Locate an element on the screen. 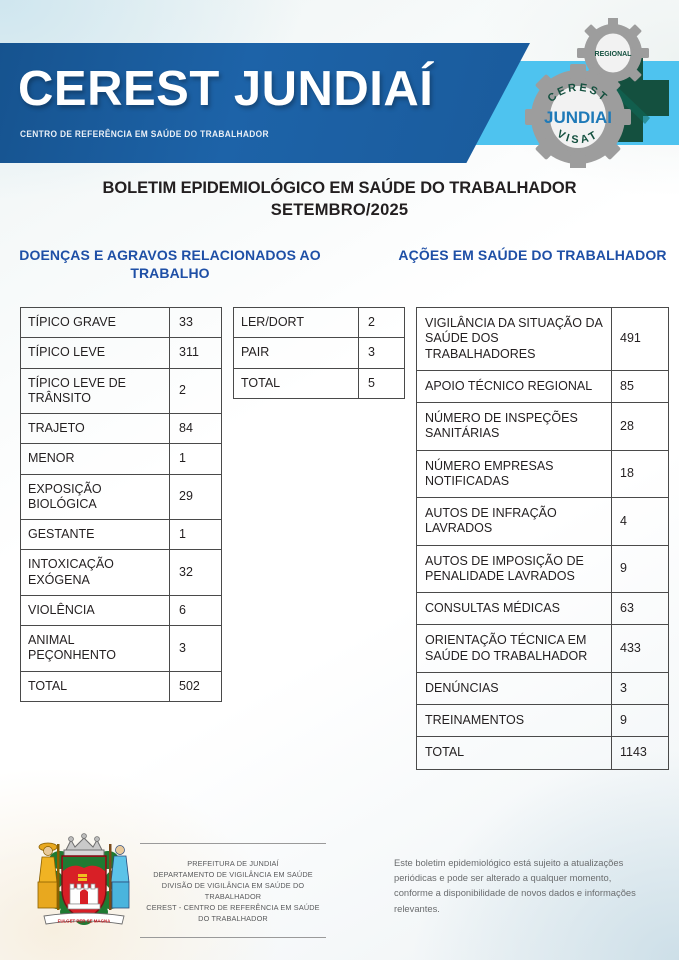 The height and width of the screenshot is (960, 679). row-value: 28 is located at coordinates (640, 426).